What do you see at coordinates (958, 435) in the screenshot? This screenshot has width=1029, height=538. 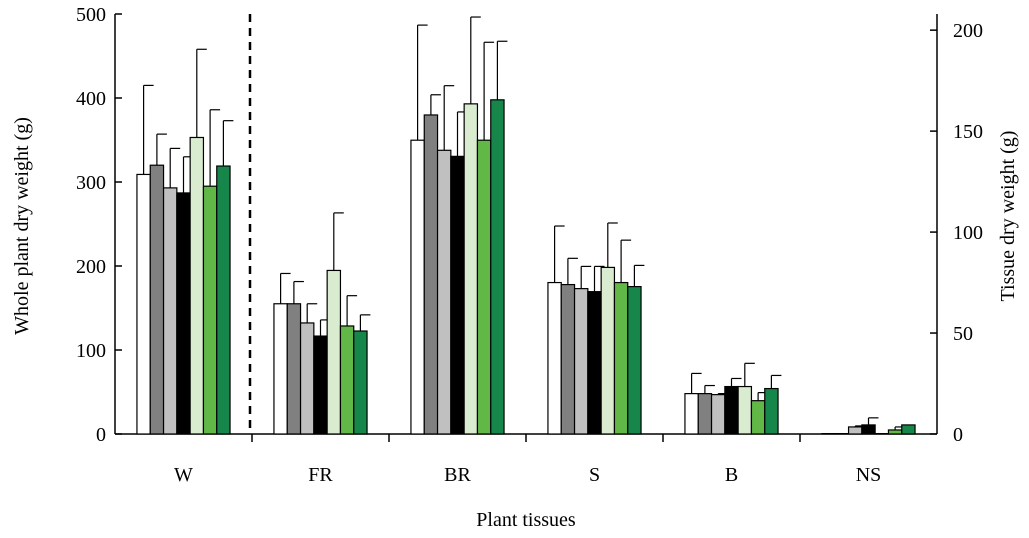 I see `right-tick-label: 0` at bounding box center [958, 435].